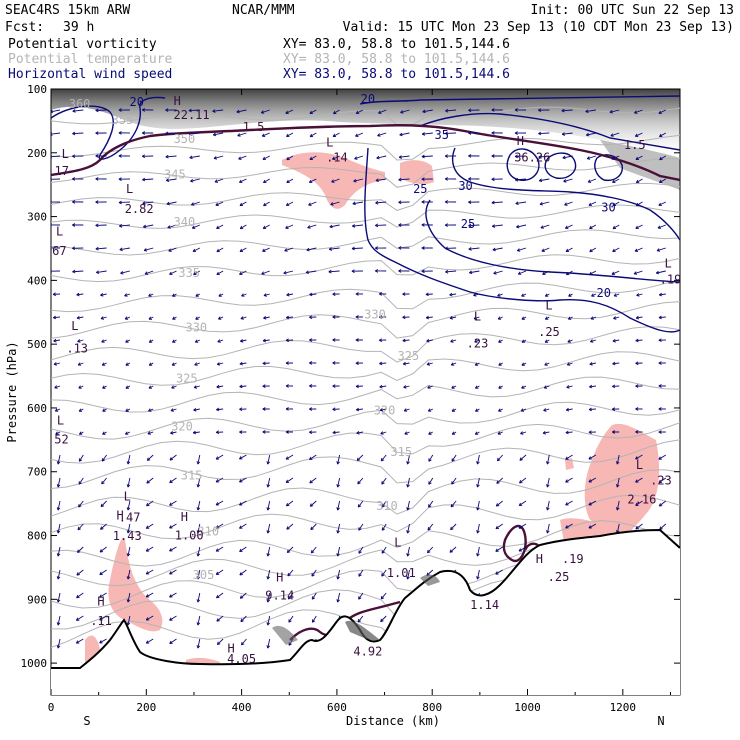 The width and height of the screenshot is (740, 740). What do you see at coordinates (90, 74) in the screenshot?
I see `legend-wind-name: Horizontal wind speed` at bounding box center [90, 74].